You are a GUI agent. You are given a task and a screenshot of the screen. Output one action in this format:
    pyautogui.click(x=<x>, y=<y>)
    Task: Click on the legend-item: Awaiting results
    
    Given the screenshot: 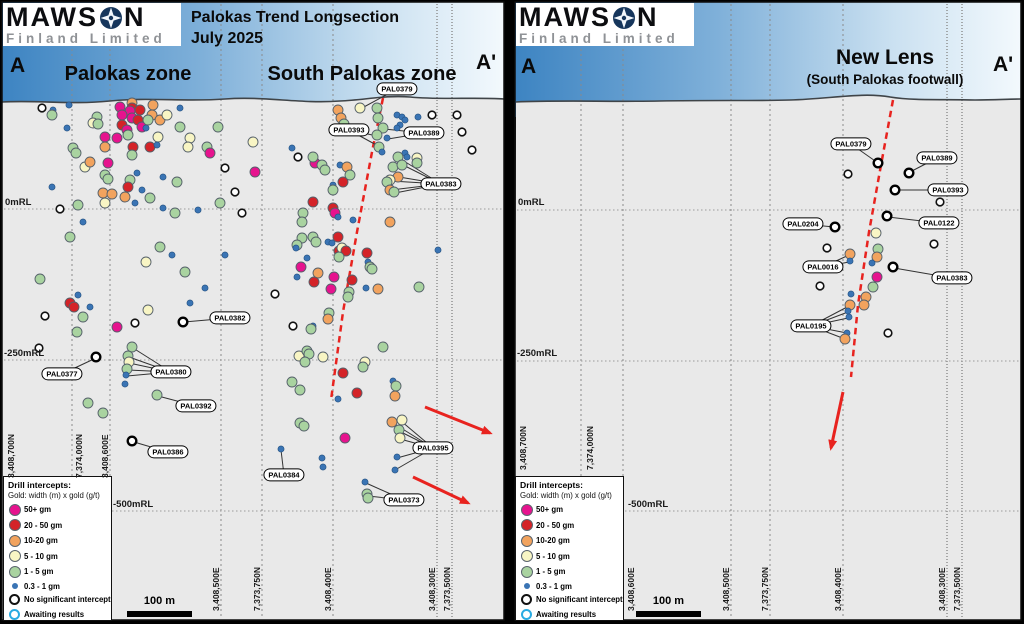 What is the action you would take?
    pyautogui.click(x=570, y=614)
    